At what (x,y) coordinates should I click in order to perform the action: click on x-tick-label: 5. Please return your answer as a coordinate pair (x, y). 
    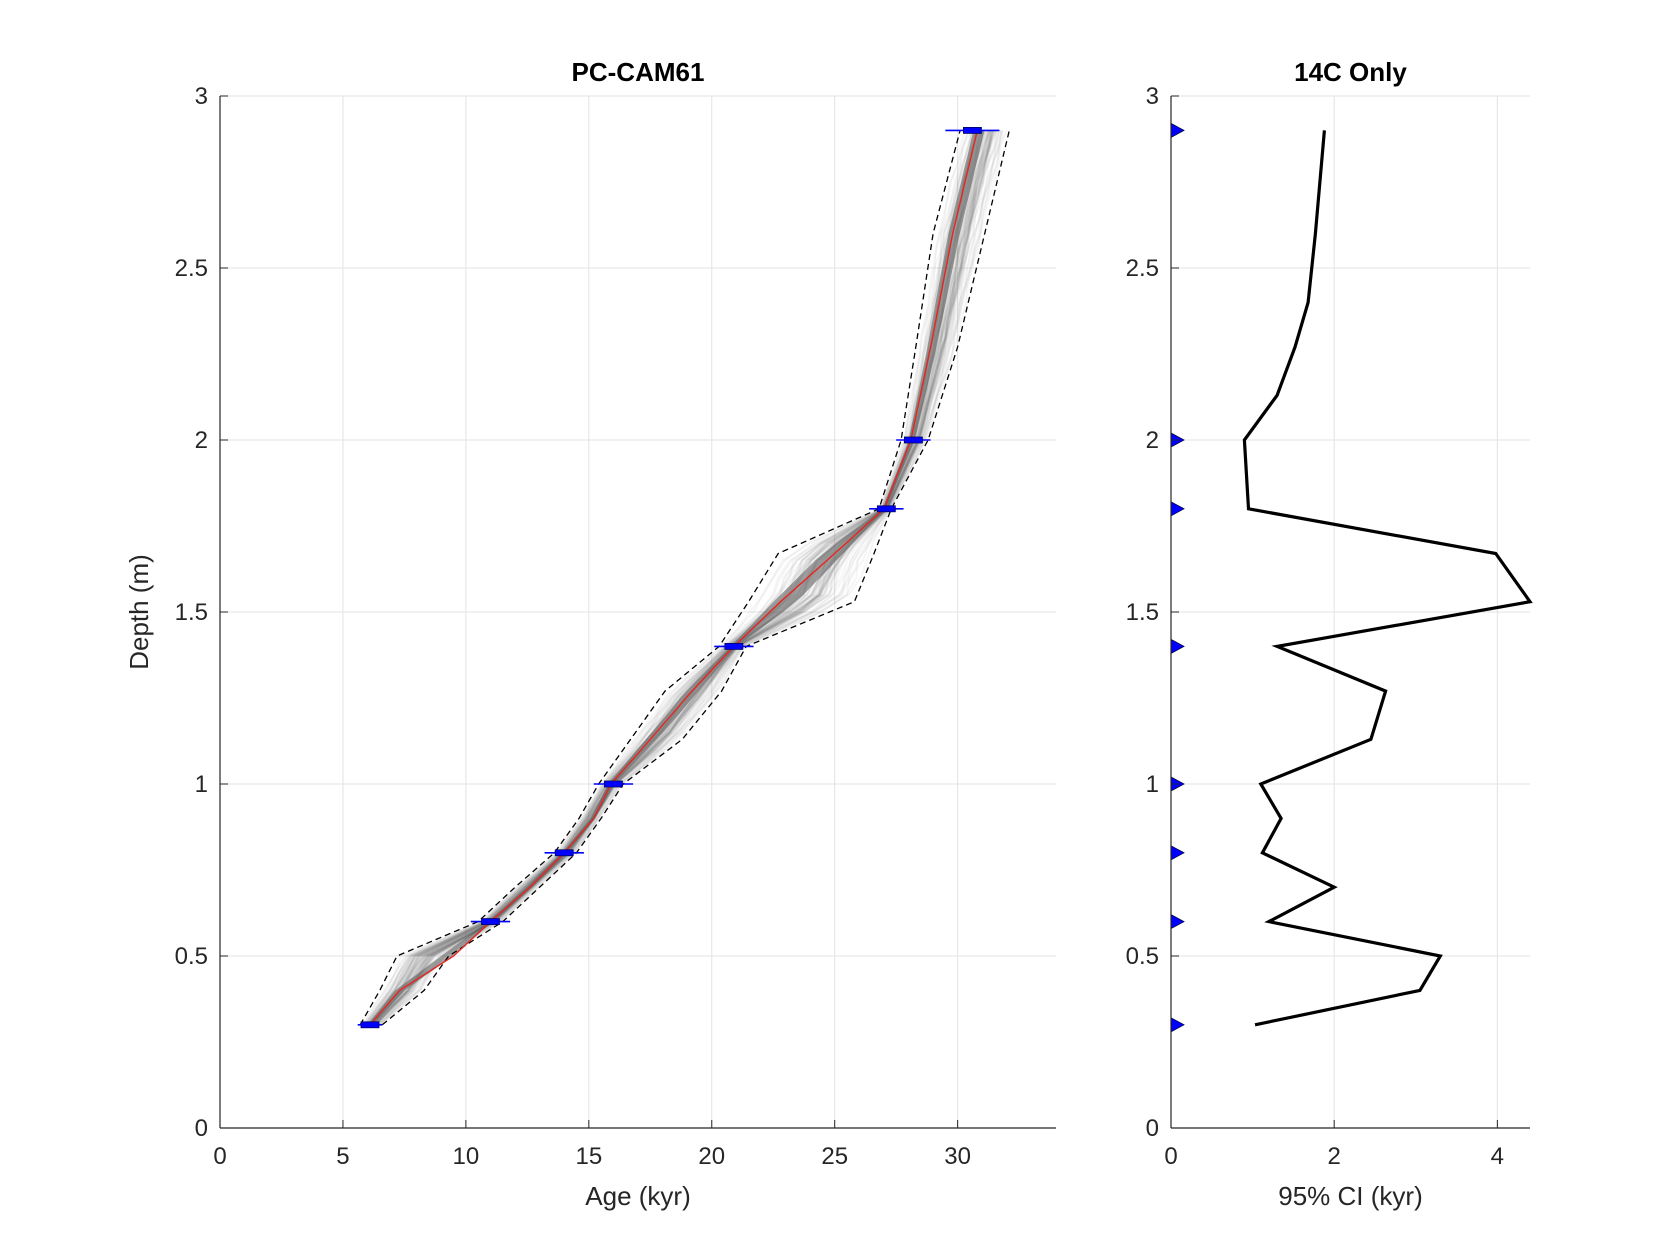
    Looking at the image, I should click on (342, 1156).